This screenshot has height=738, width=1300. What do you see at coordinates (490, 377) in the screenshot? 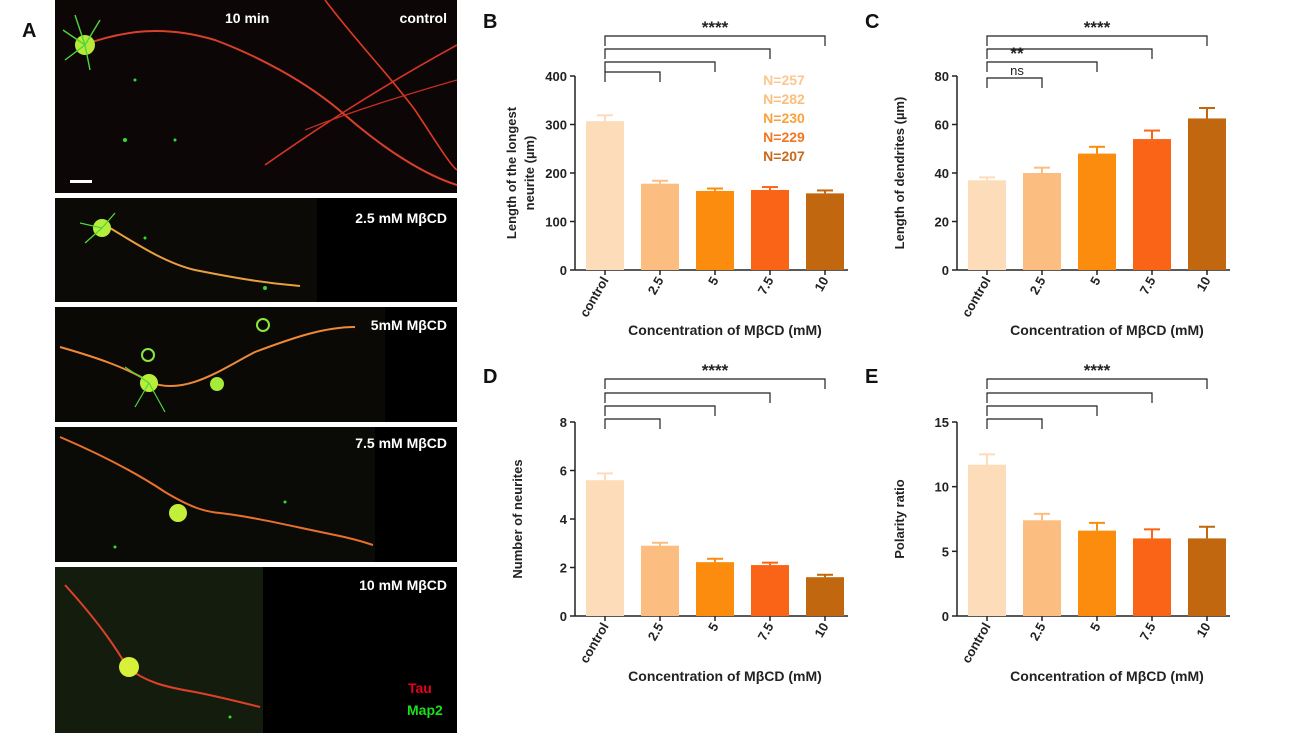
I see `panel-letter-d: D` at bounding box center [490, 377].